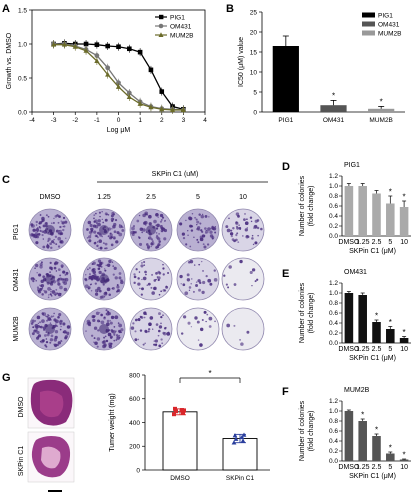 Image resolution: width=417 pixels, height=500 pixels. What do you see at coordinates (254, 72) in the screenshot?
I see `y-tick-label: 10` at bounding box center [254, 72].